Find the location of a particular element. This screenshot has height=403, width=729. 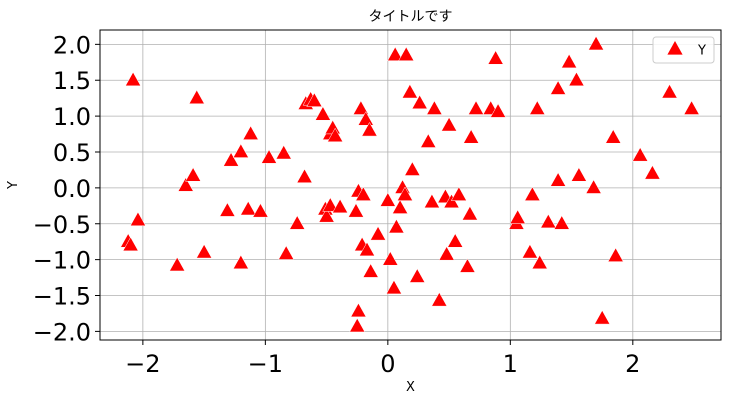

x-tick-label: −1 is located at coordinates (265, 364).